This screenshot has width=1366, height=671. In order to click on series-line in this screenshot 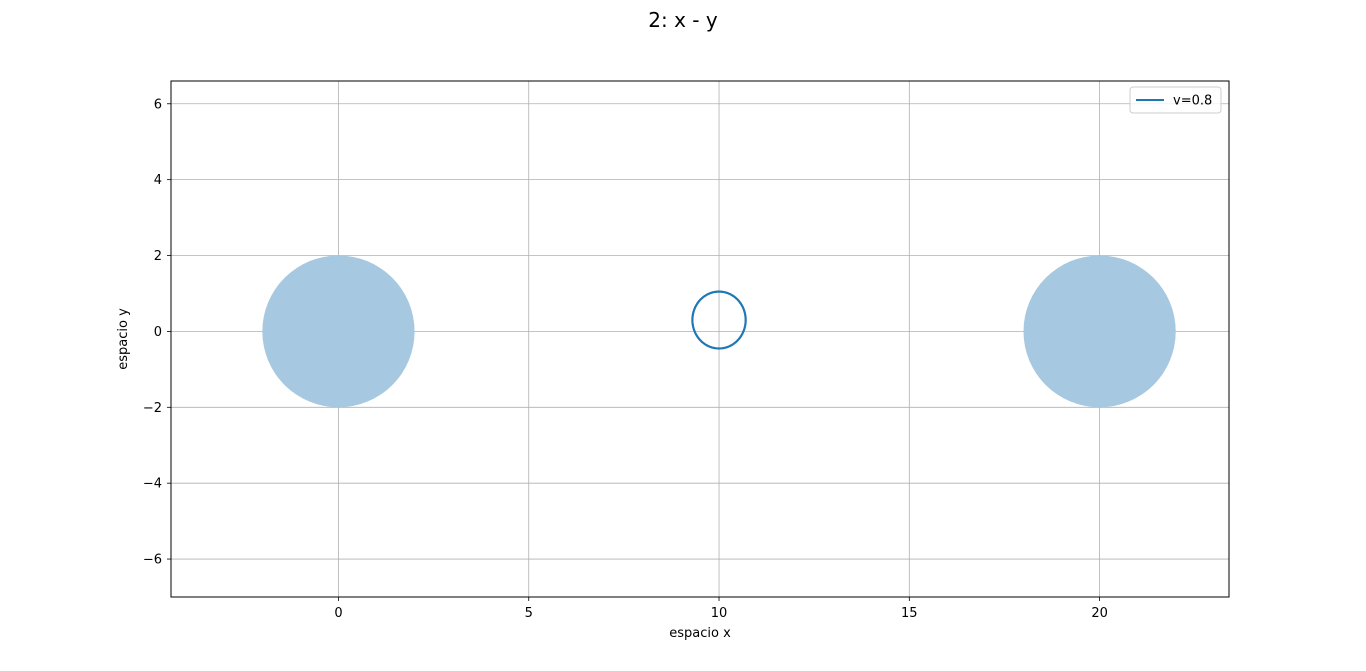, I will do `click(719, 320)`.